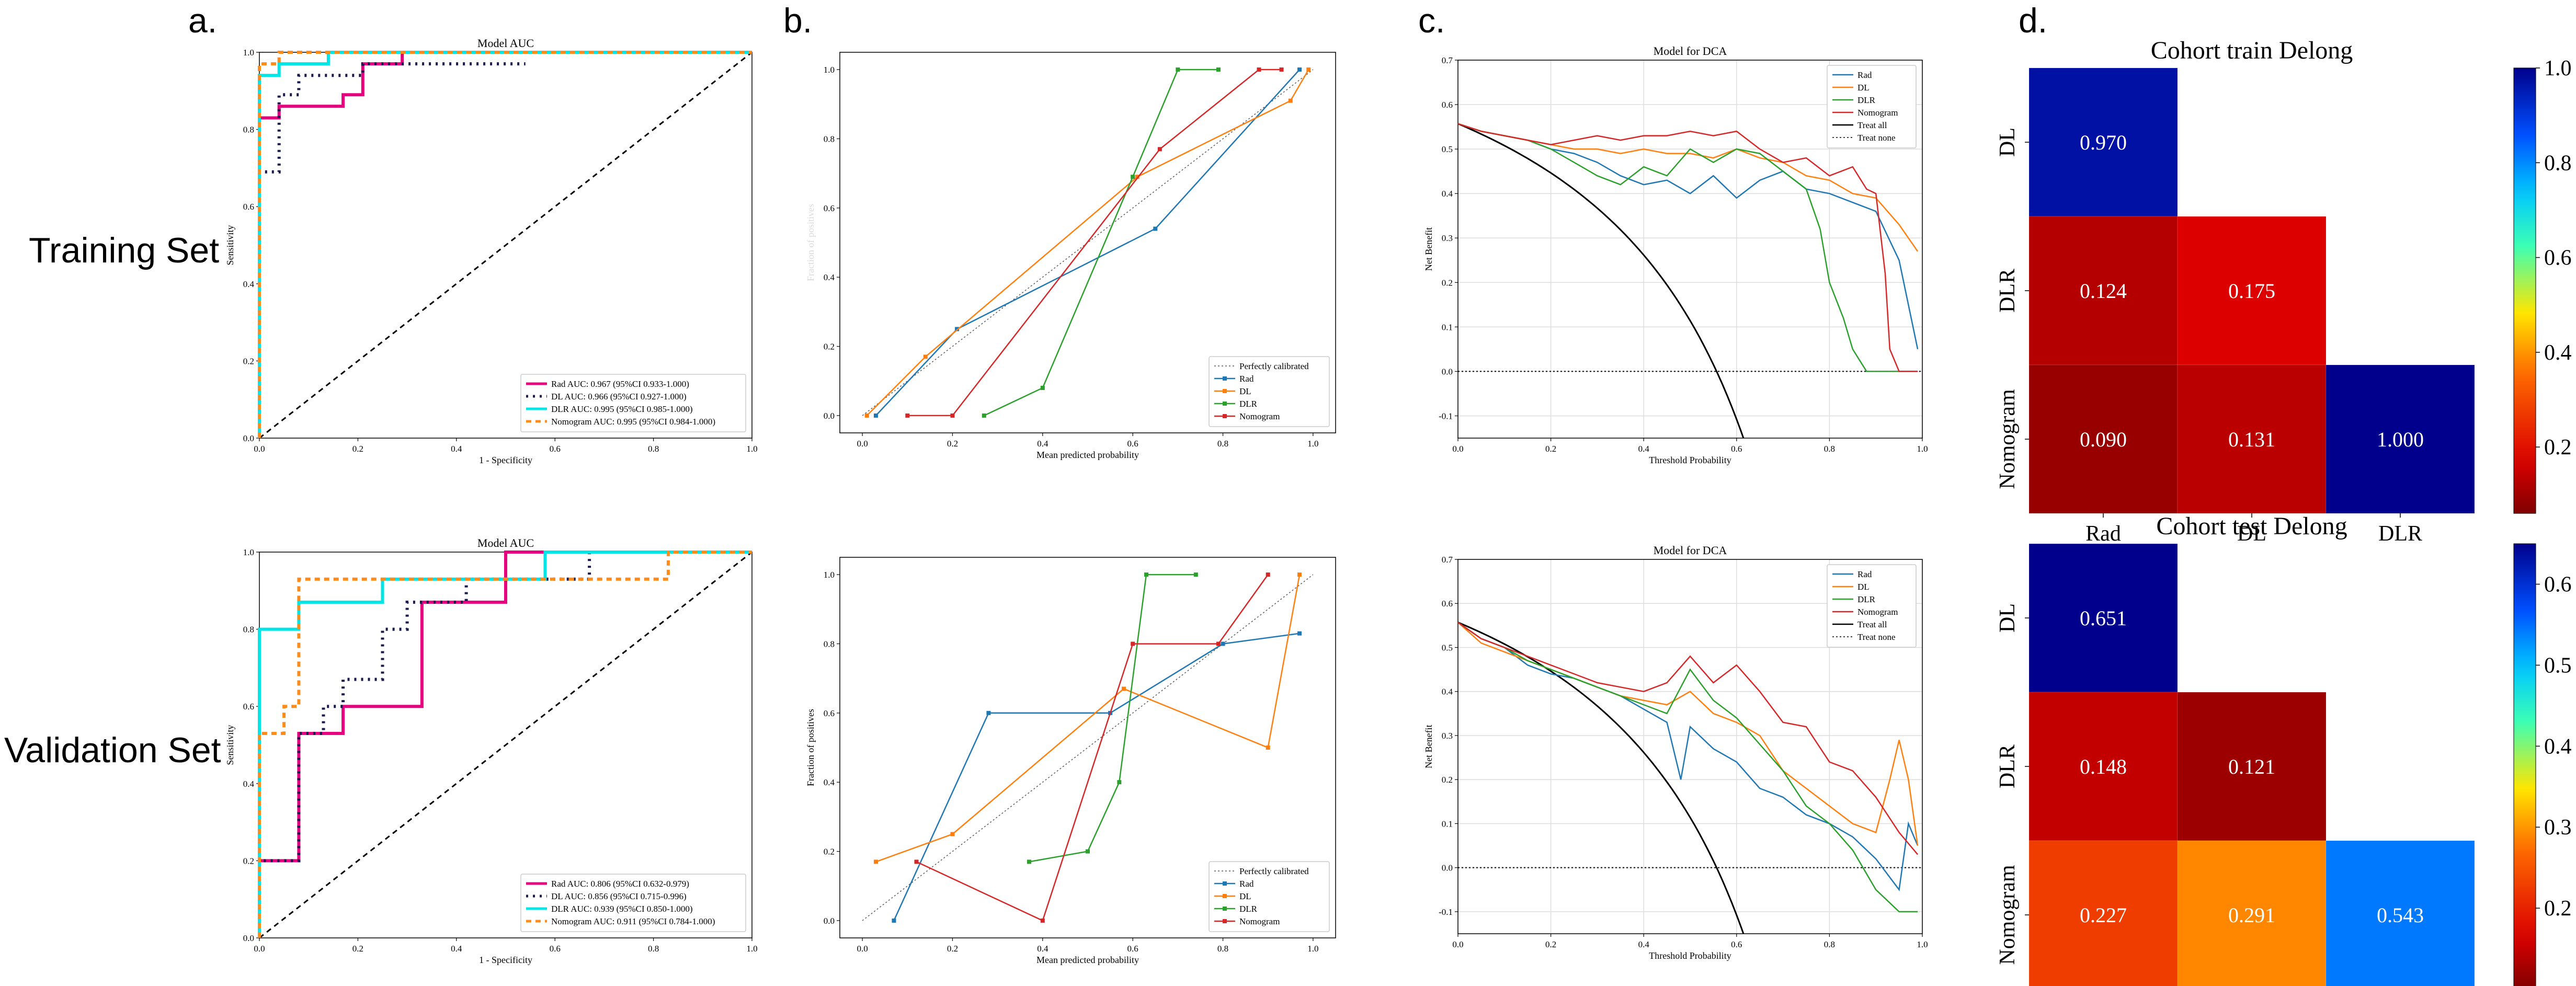 The image size is (2576, 986). I want to click on heatmap-cell-value: 0.543, so click(2401, 915).